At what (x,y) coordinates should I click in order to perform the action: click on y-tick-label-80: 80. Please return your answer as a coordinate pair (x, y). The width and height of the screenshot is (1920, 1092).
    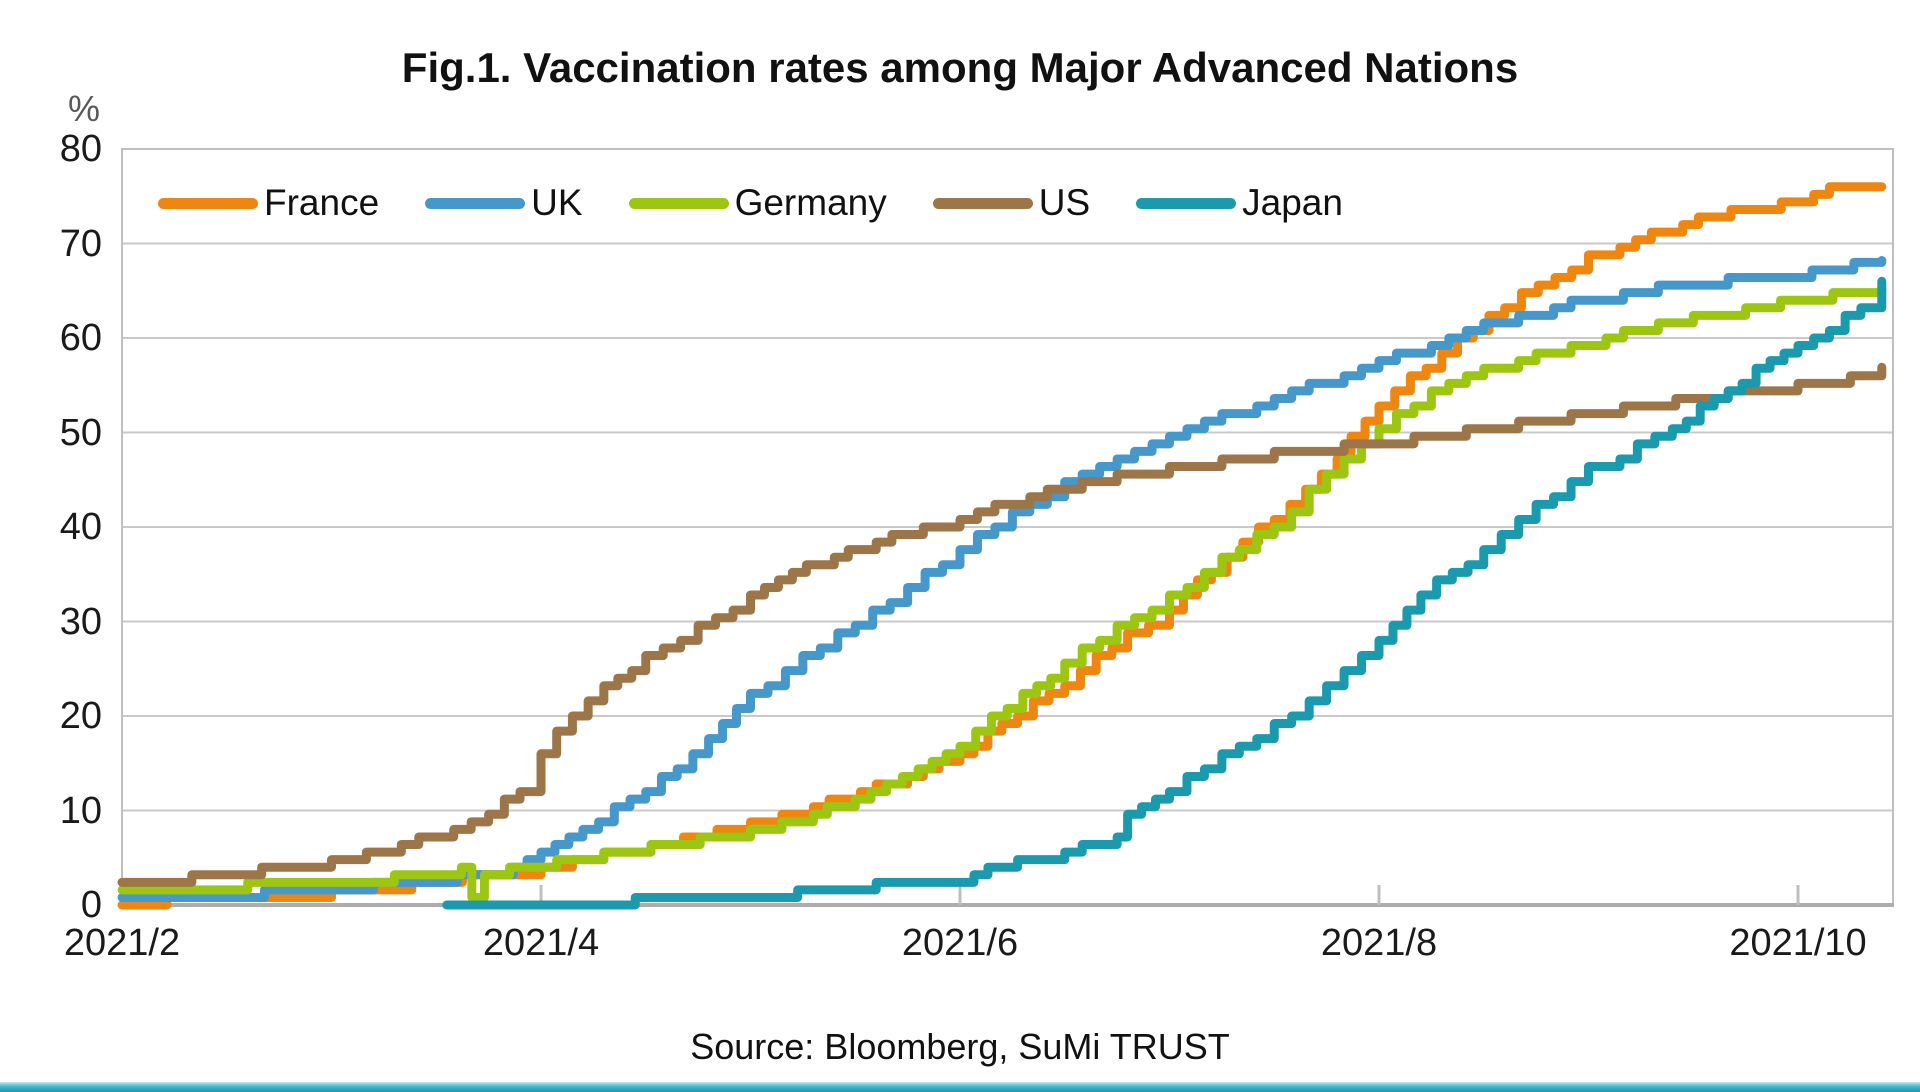
    Looking at the image, I should click on (80, 149).